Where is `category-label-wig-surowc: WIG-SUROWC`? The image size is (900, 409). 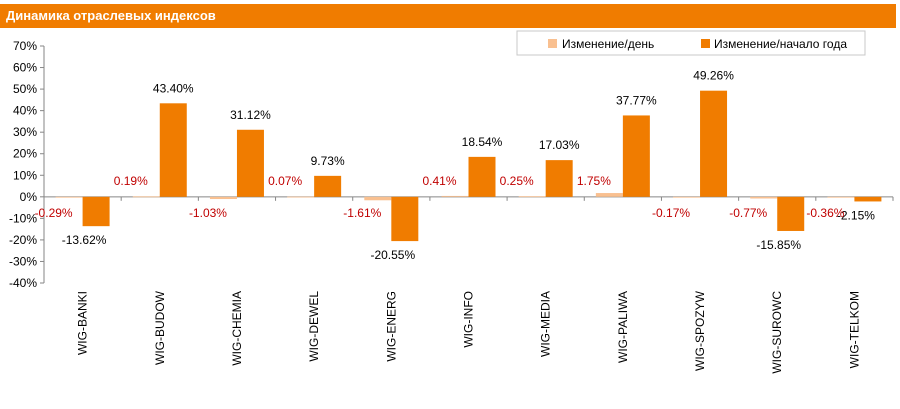 category-label-wig-surowc: WIG-SUROWC is located at coordinates (777, 332).